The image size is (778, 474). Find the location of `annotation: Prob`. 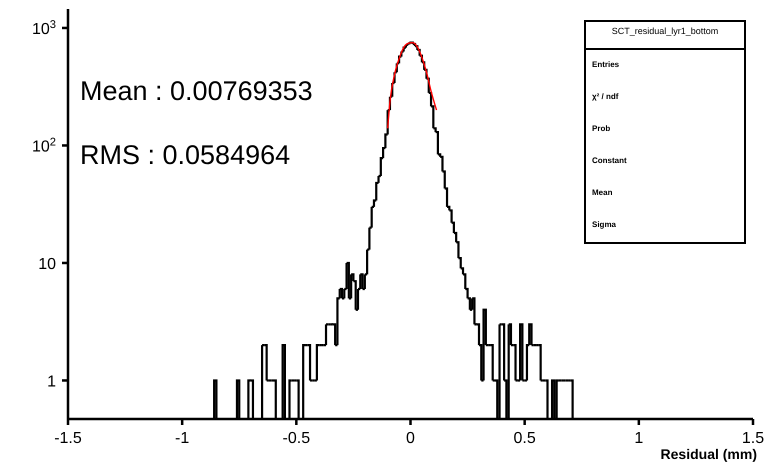

annotation: Prob is located at coordinates (601, 128).